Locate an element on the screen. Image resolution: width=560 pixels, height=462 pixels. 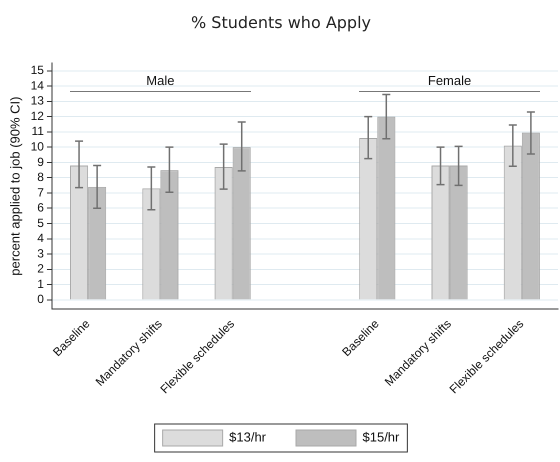
y-tick-label: 6 is located at coordinates (40, 207).